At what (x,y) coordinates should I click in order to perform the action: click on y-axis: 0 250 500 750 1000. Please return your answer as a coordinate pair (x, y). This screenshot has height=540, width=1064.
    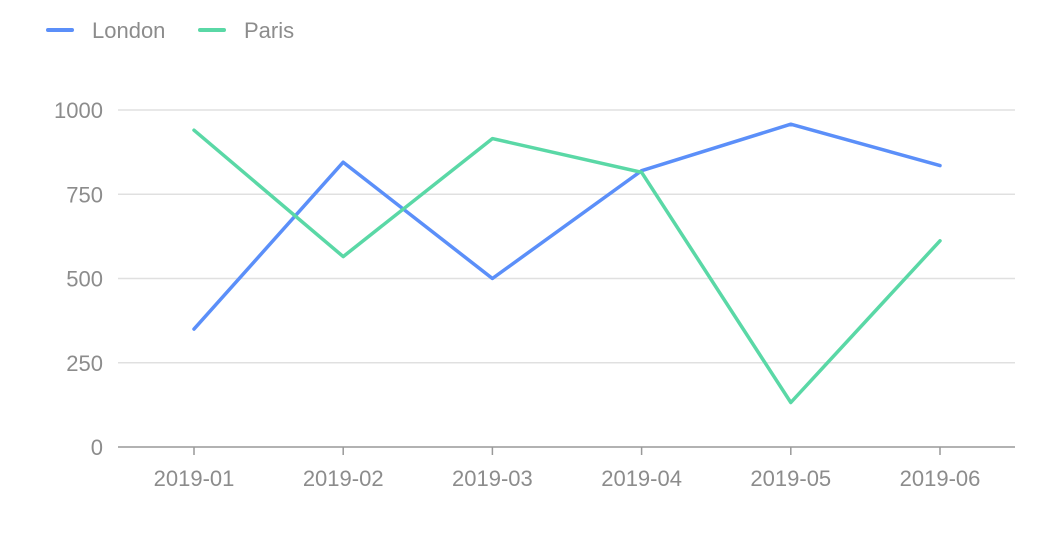
    Looking at the image, I should click on (78, 279).